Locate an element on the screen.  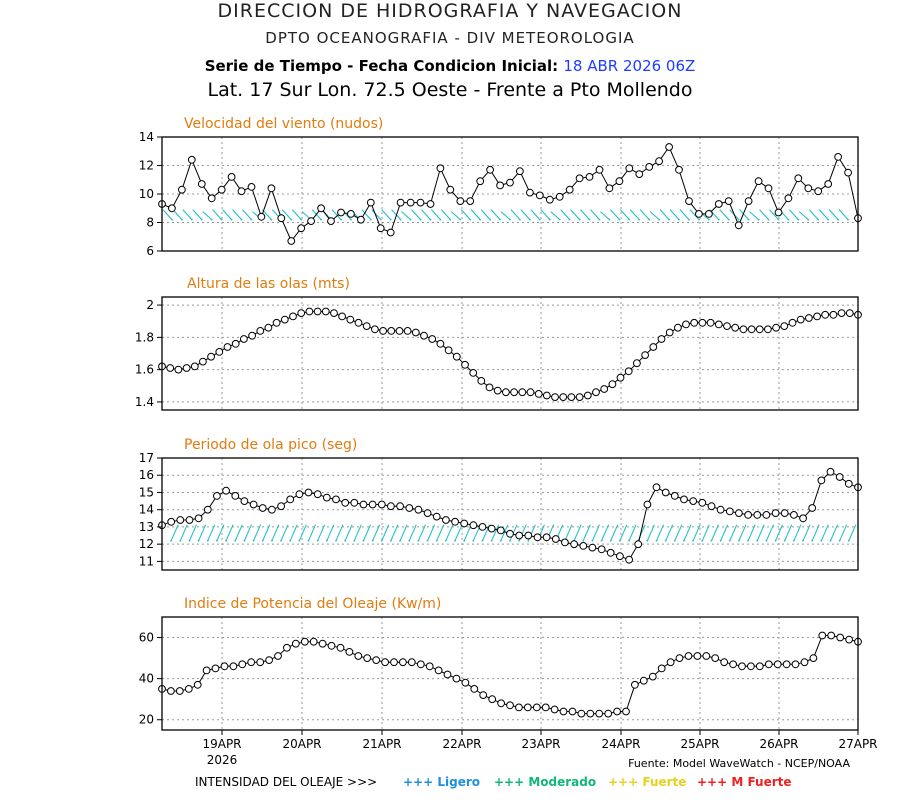
direction-arrows is located at coordinates (513, 533).